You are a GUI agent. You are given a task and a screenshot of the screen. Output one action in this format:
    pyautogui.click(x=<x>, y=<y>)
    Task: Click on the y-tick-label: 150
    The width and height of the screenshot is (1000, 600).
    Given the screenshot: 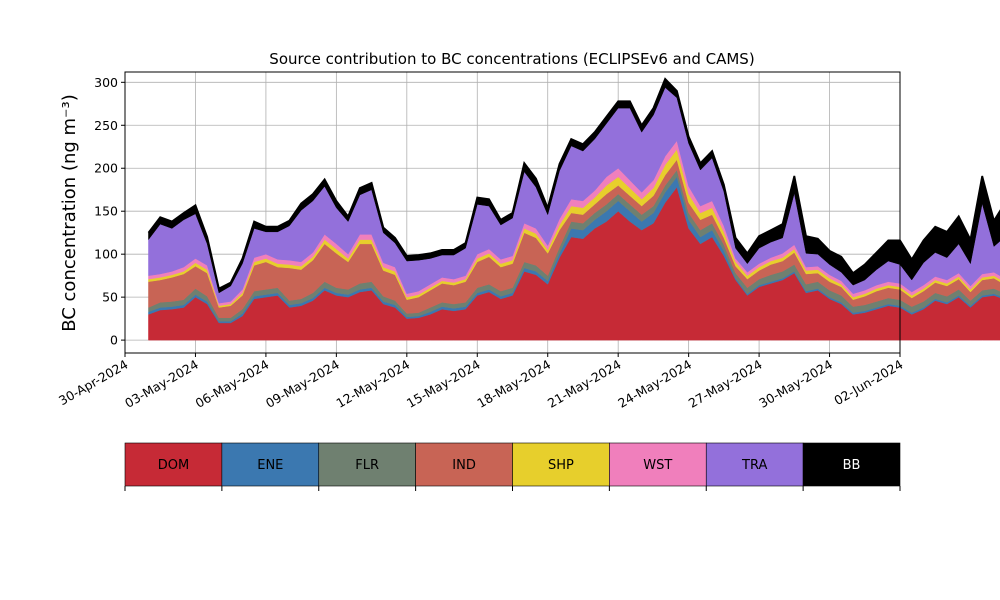 What is the action you would take?
    pyautogui.click(x=106, y=211)
    